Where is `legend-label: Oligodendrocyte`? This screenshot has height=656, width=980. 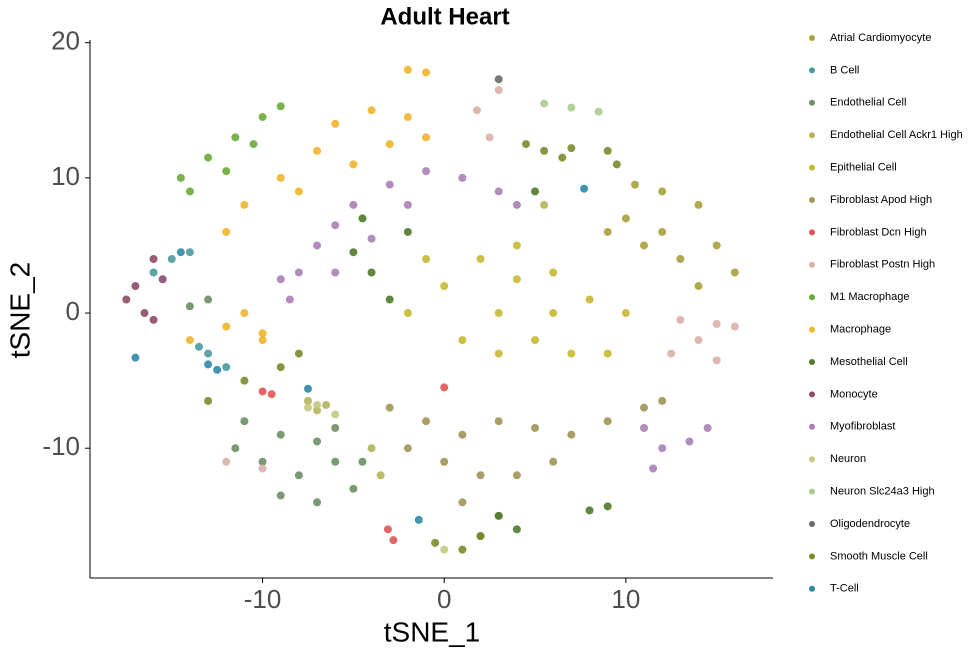
legend-label: Oligodendrocyte is located at coordinates (870, 524).